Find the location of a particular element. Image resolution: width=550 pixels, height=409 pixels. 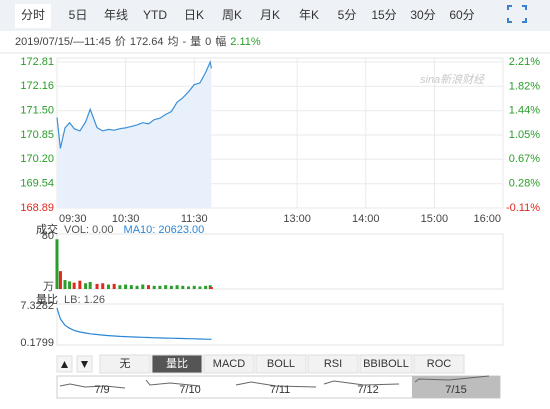

navigator-date: 7/11 is located at coordinates (280, 390).